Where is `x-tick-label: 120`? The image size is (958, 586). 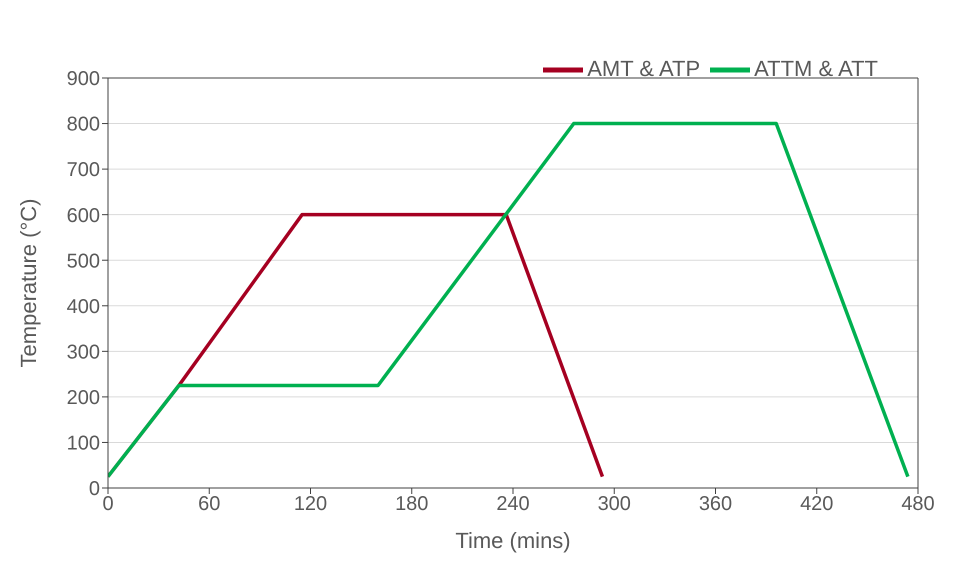 x-tick-label: 120 is located at coordinates (311, 504).